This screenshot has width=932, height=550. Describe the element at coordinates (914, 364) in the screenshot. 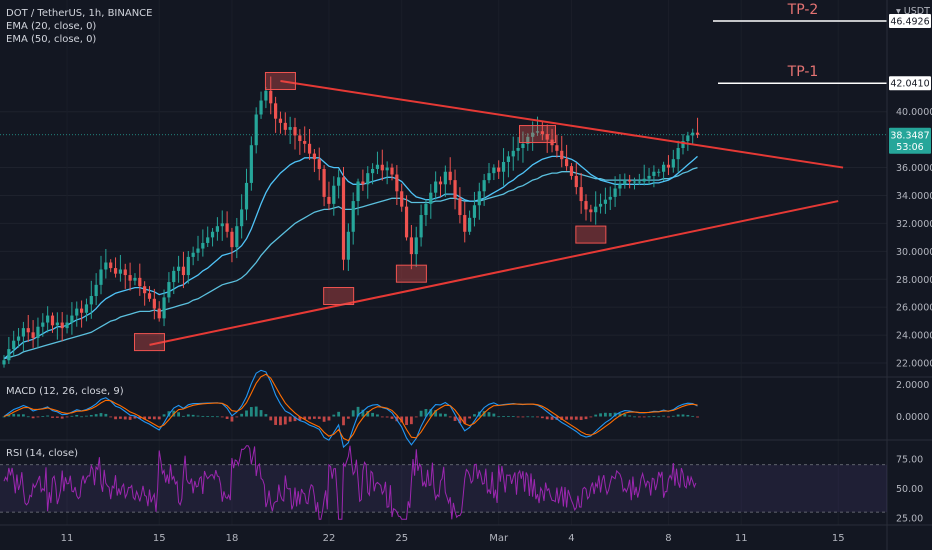

I see `price-tick-label: 22.0000` at that location.